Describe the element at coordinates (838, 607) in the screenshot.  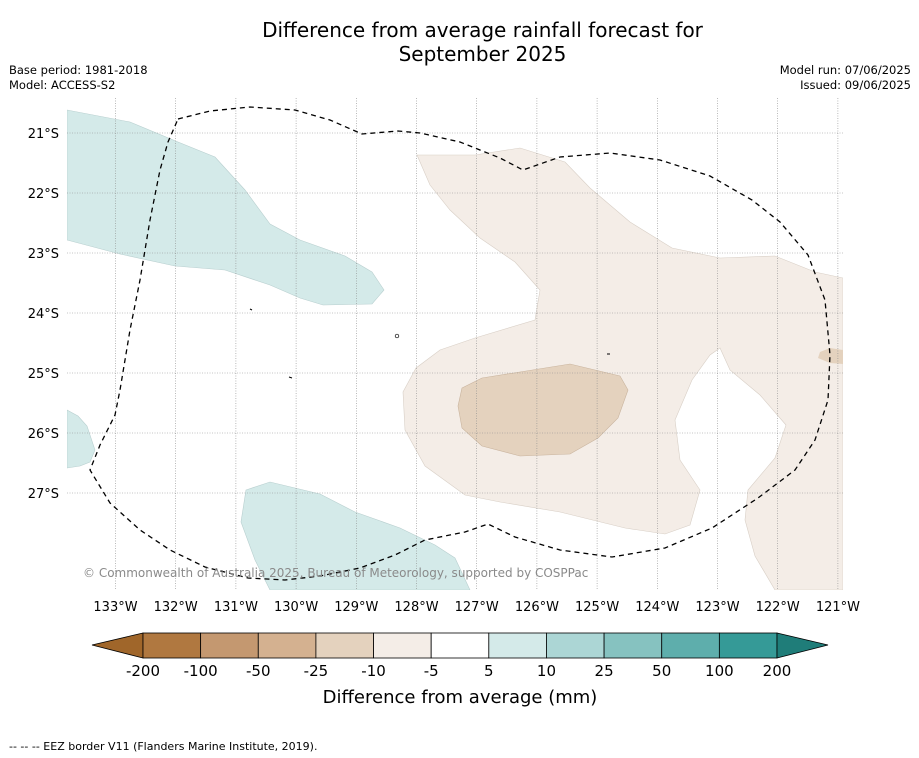
I see `lon-label: 121°W` at that location.